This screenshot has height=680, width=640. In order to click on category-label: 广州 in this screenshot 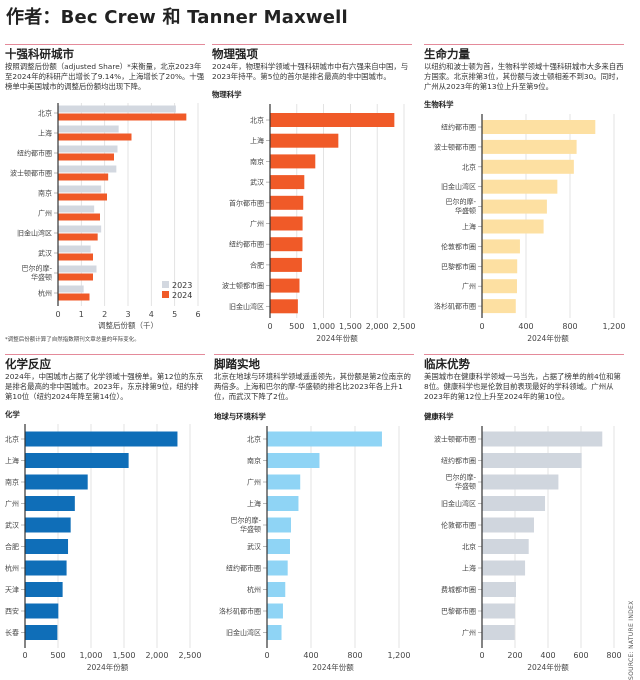, I will do `click(45, 213)`.